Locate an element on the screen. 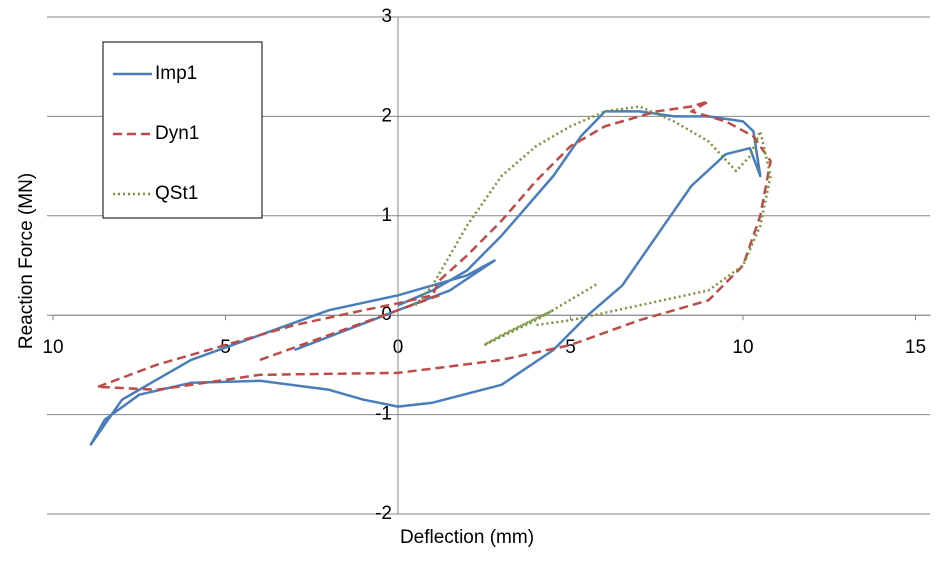  y-tick-label: -1 is located at coordinates (383, 414).